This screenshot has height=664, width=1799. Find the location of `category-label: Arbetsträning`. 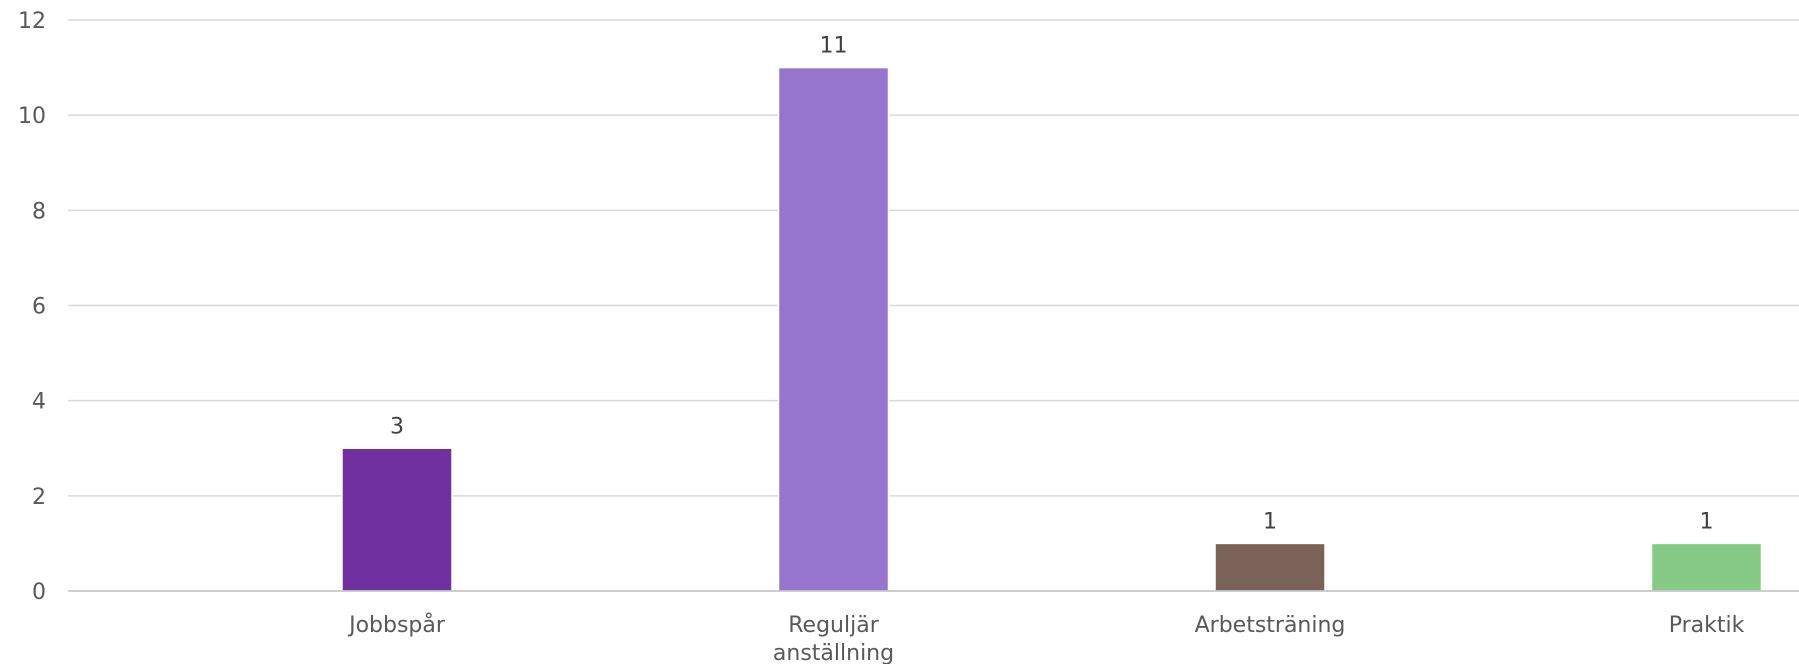

category-label: Arbetsträning is located at coordinates (1270, 625).